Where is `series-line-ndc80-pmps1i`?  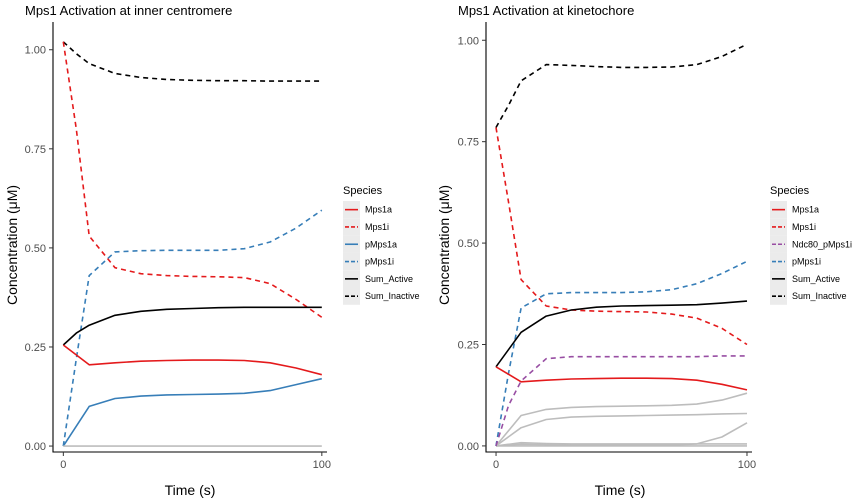 series-line-ndc80-pmps1i is located at coordinates (621, 401).